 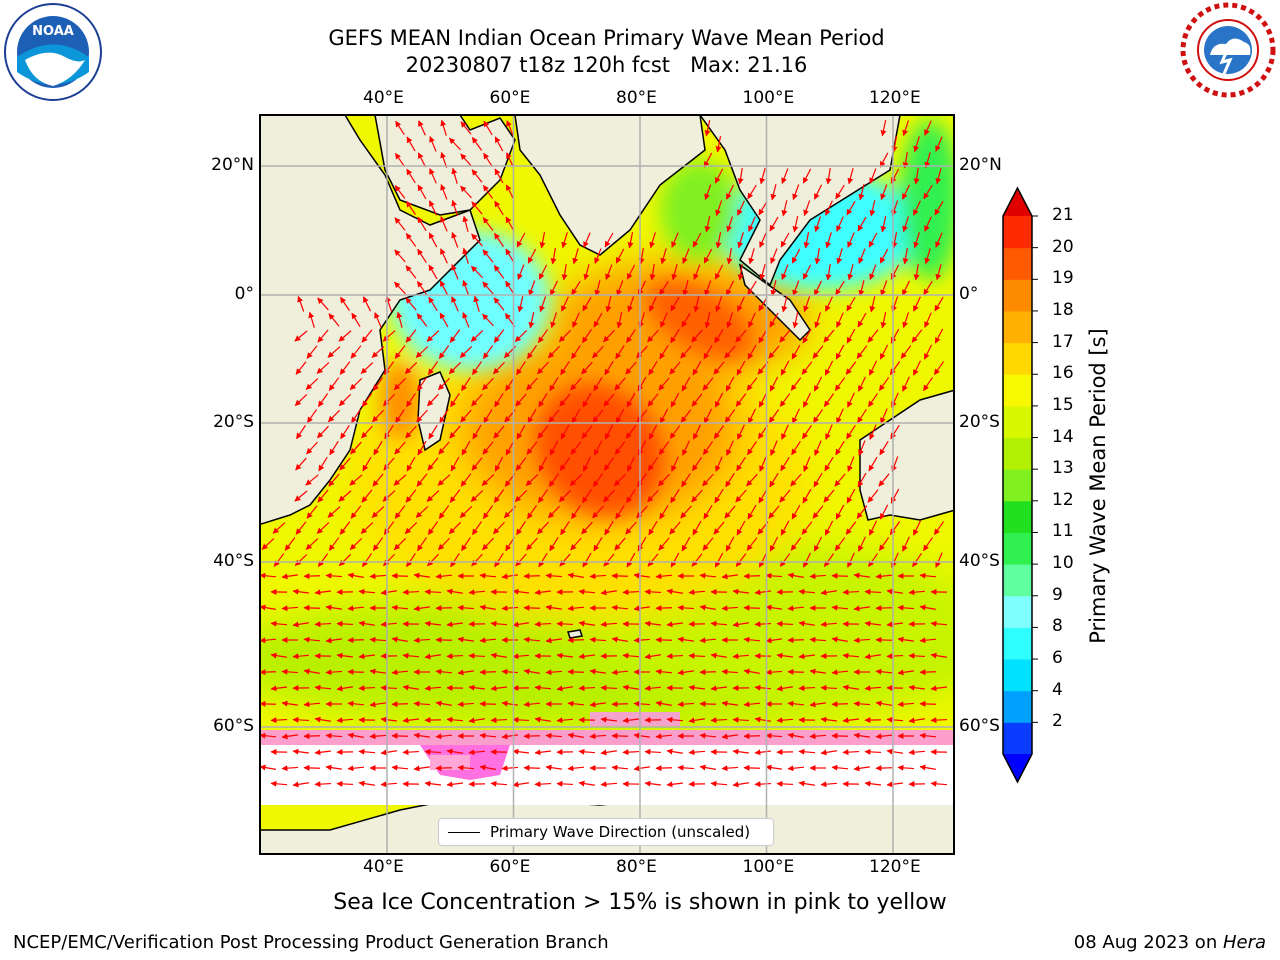 I want to click on colorbar-tick-label: 17, so click(x=1063, y=341).